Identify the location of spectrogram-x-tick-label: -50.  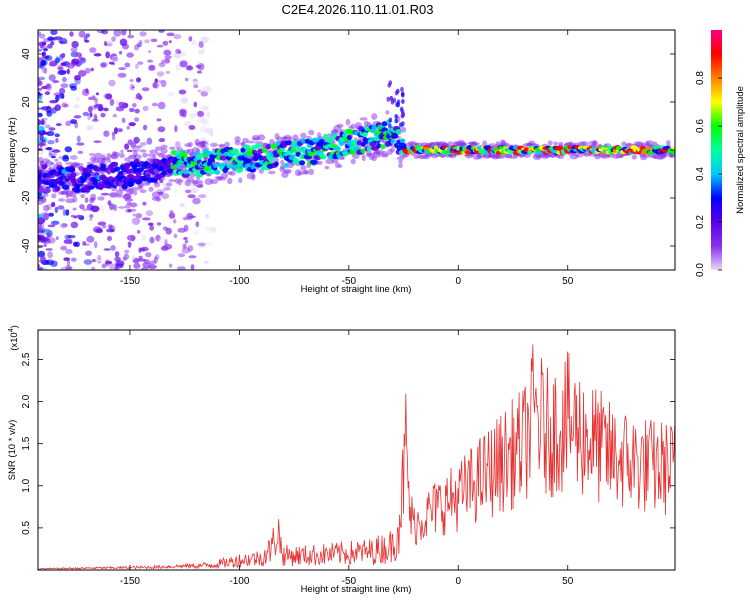
(349, 281).